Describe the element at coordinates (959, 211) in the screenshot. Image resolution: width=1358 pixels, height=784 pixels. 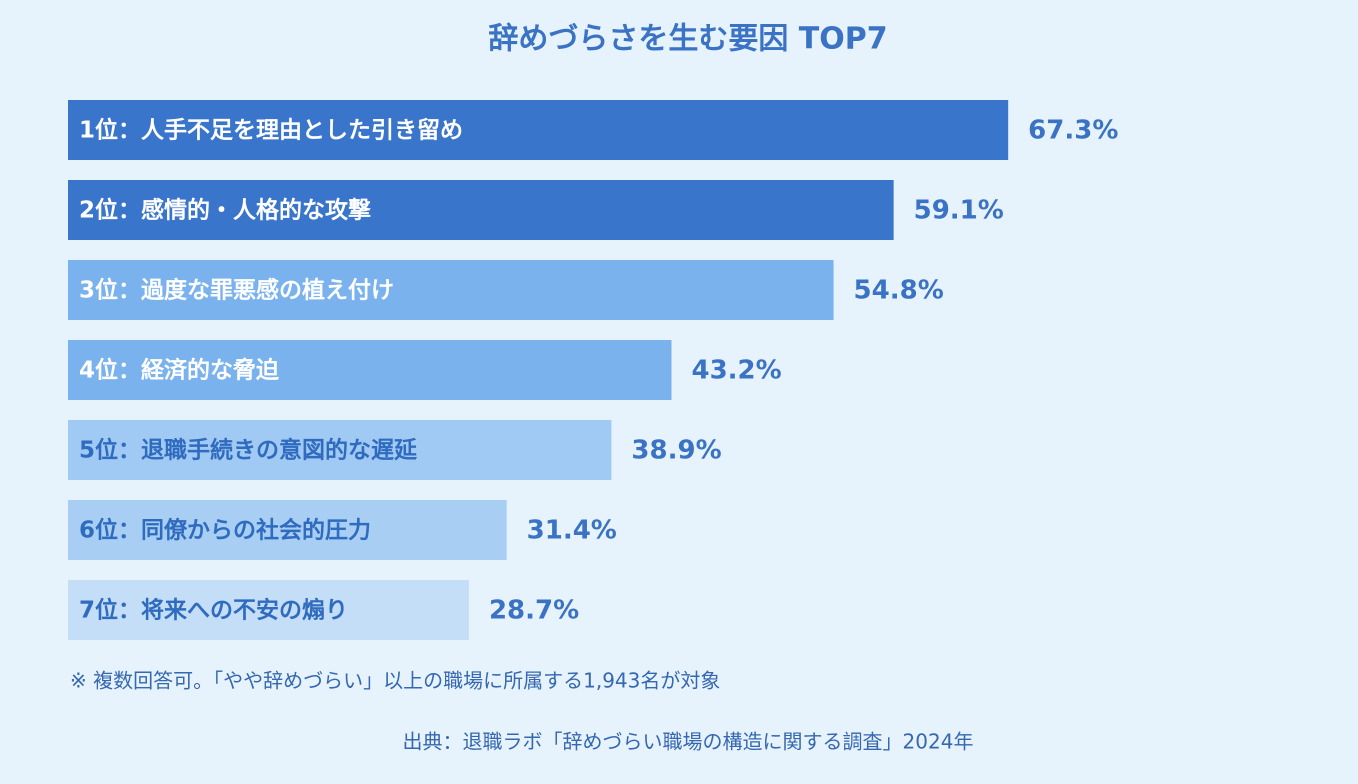
I see `value-label: 59.1%` at that location.